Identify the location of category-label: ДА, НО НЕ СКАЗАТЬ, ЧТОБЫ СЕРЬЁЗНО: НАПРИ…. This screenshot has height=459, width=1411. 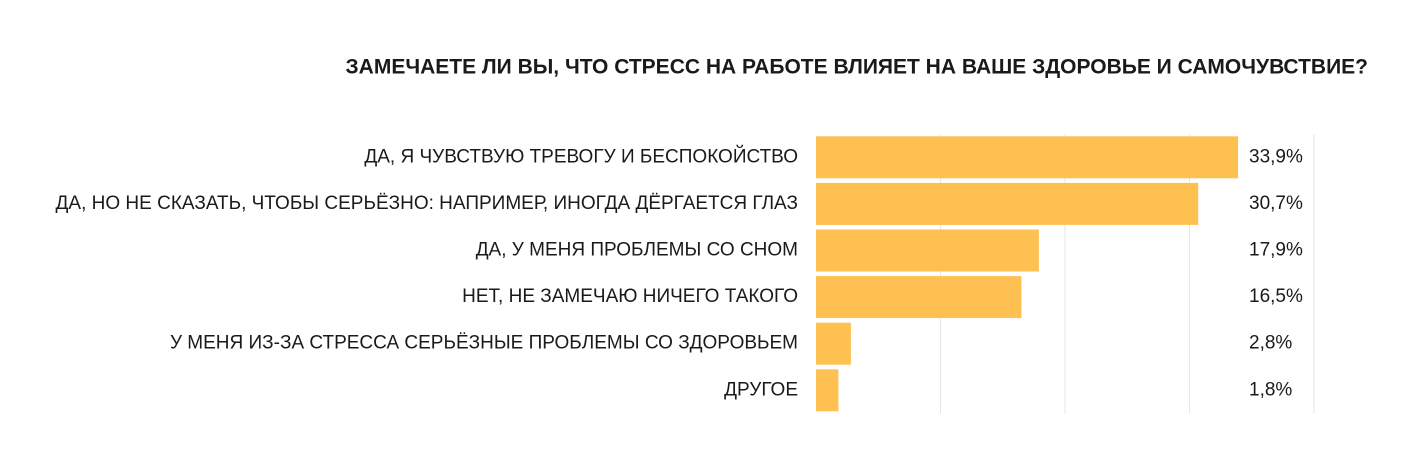
(427, 203).